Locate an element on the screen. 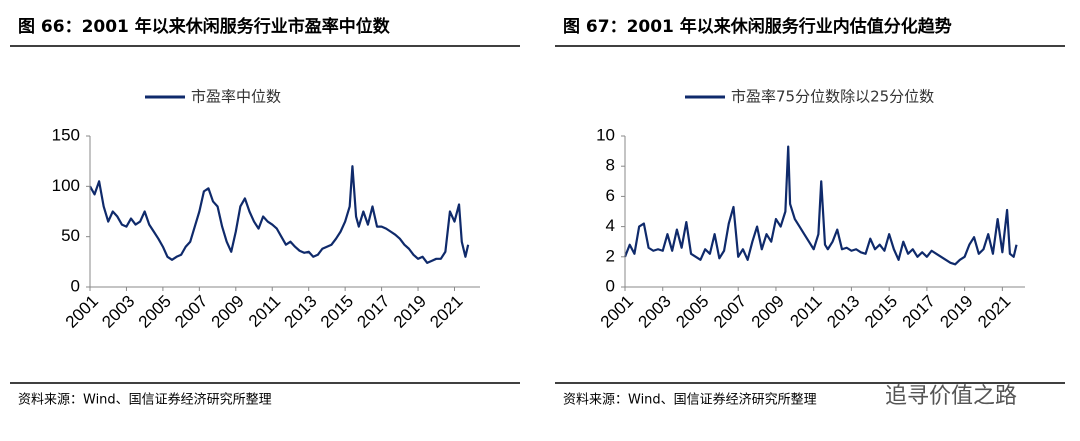 This screenshot has width=1080, height=441. y-tick-label: 10 is located at coordinates (605, 134).